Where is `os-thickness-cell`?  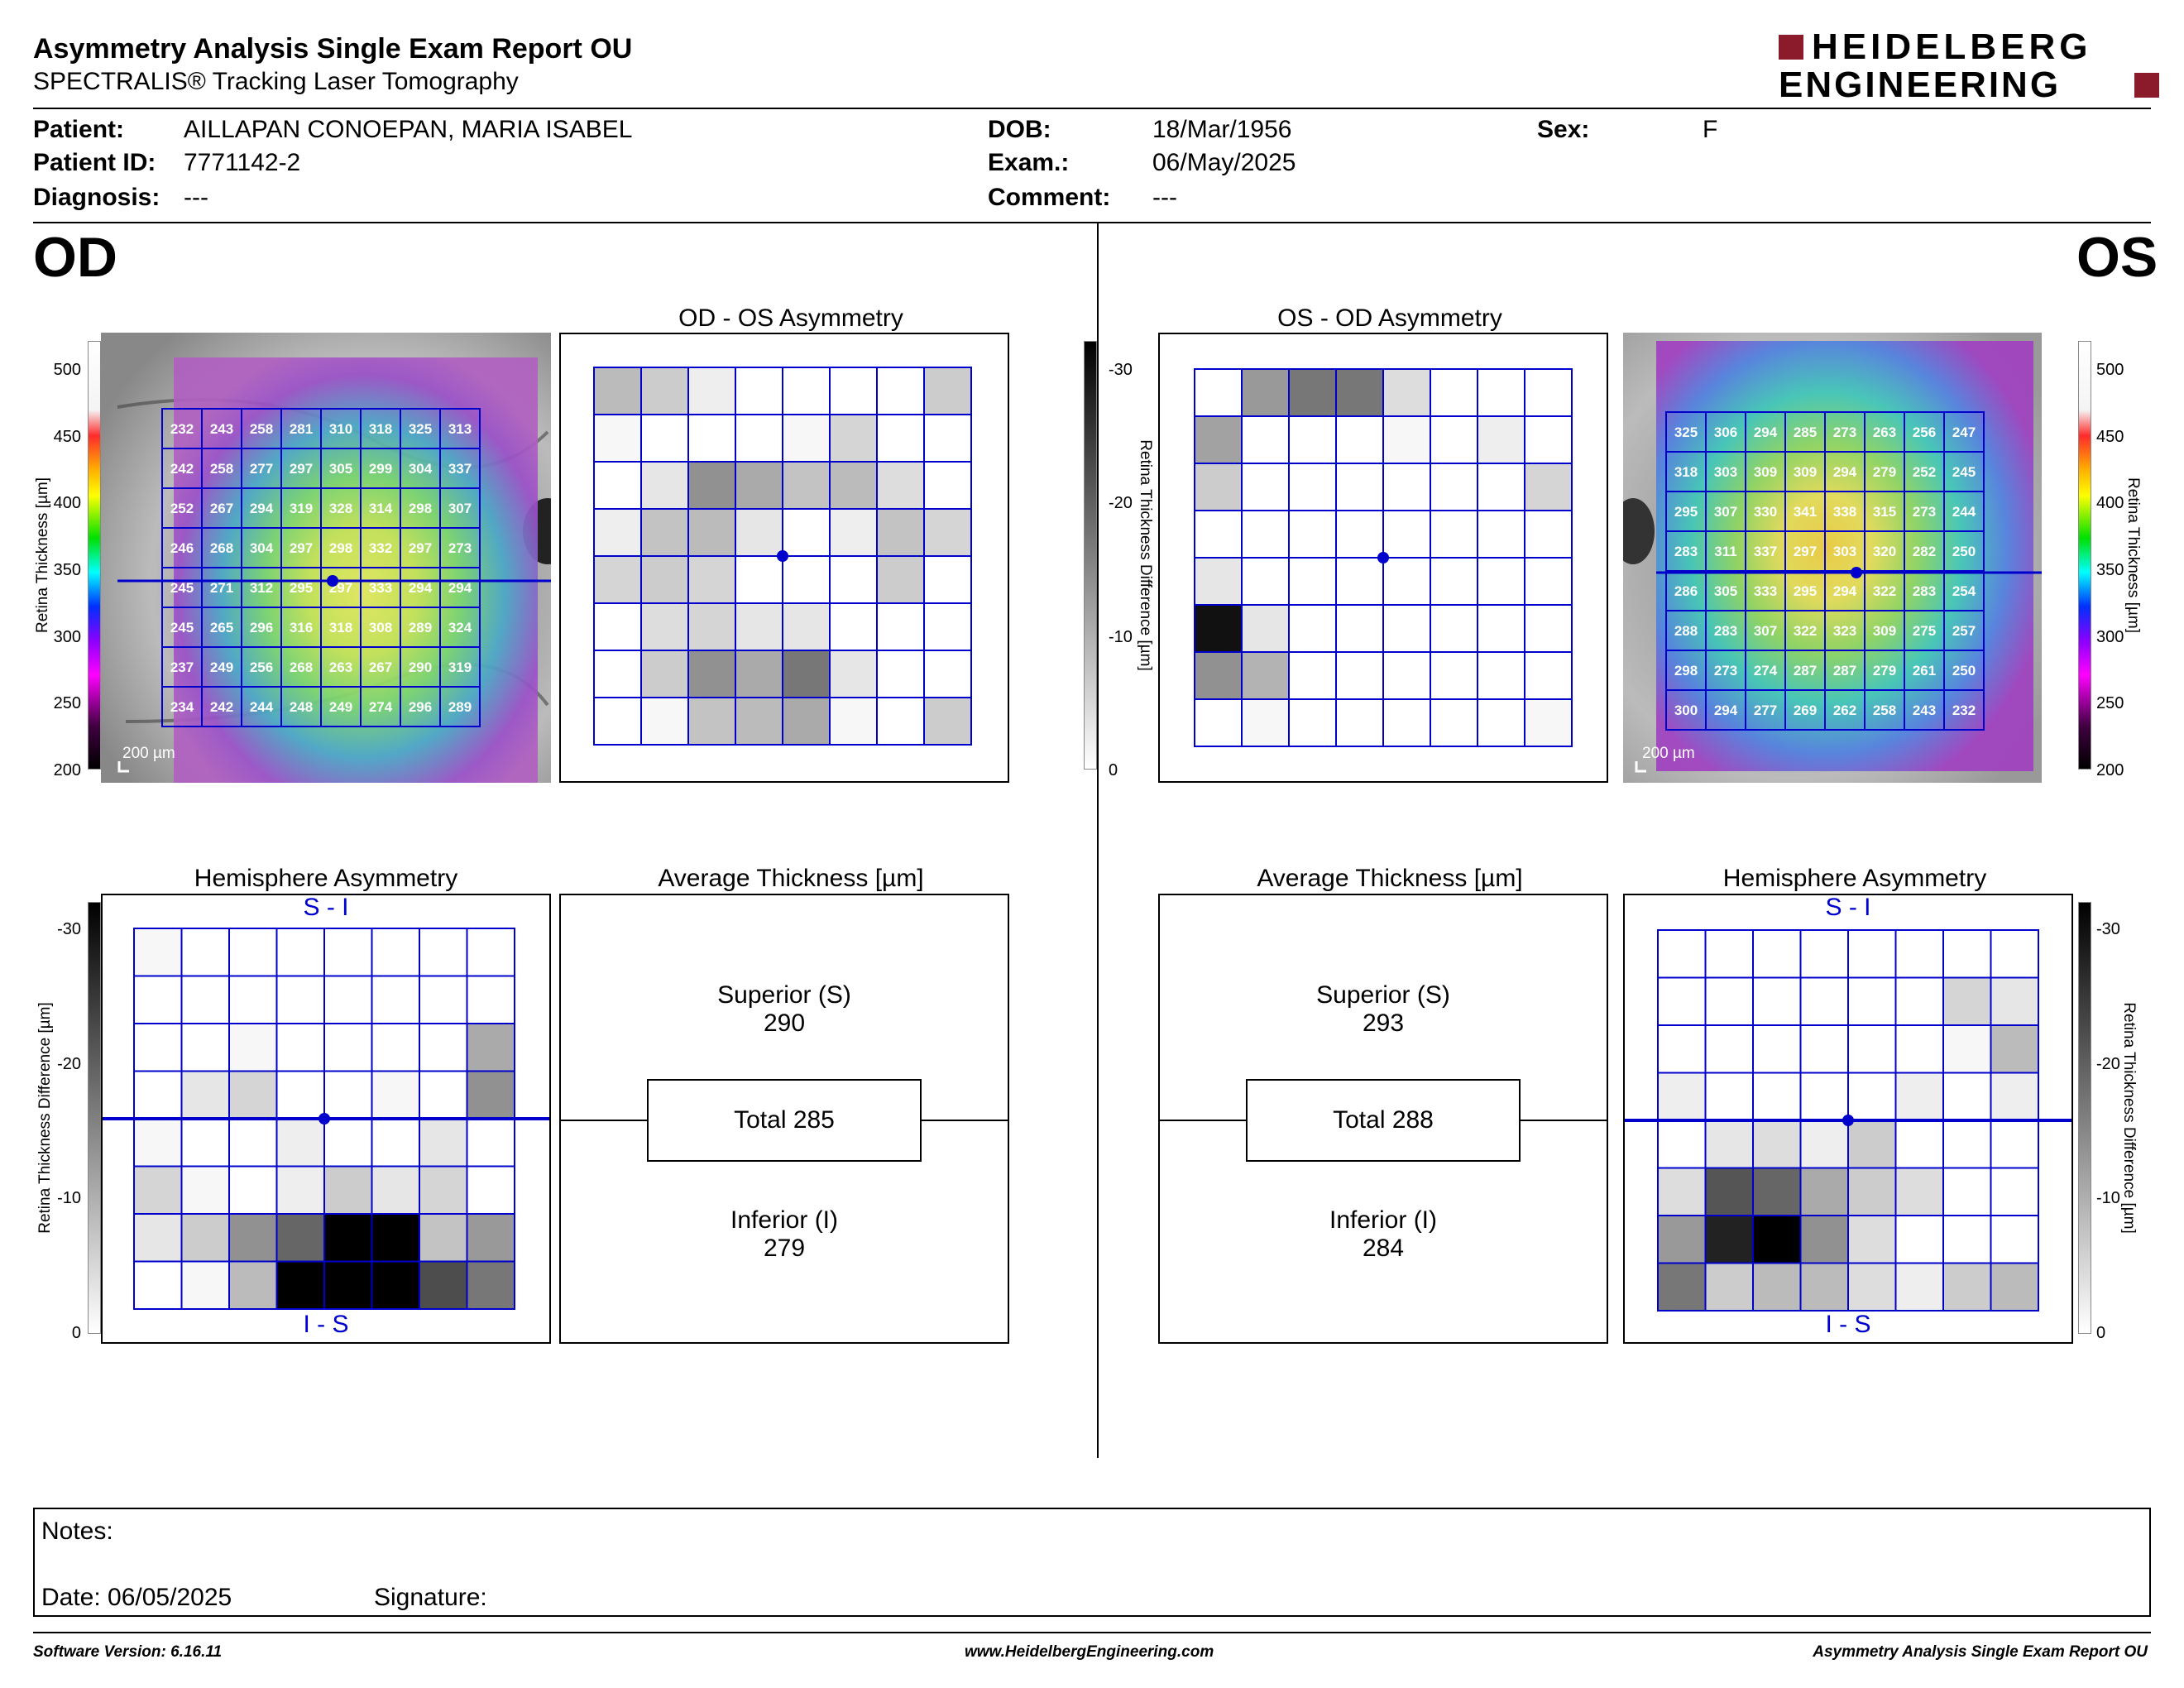
os-thickness-cell is located at coordinates (1964, 710).